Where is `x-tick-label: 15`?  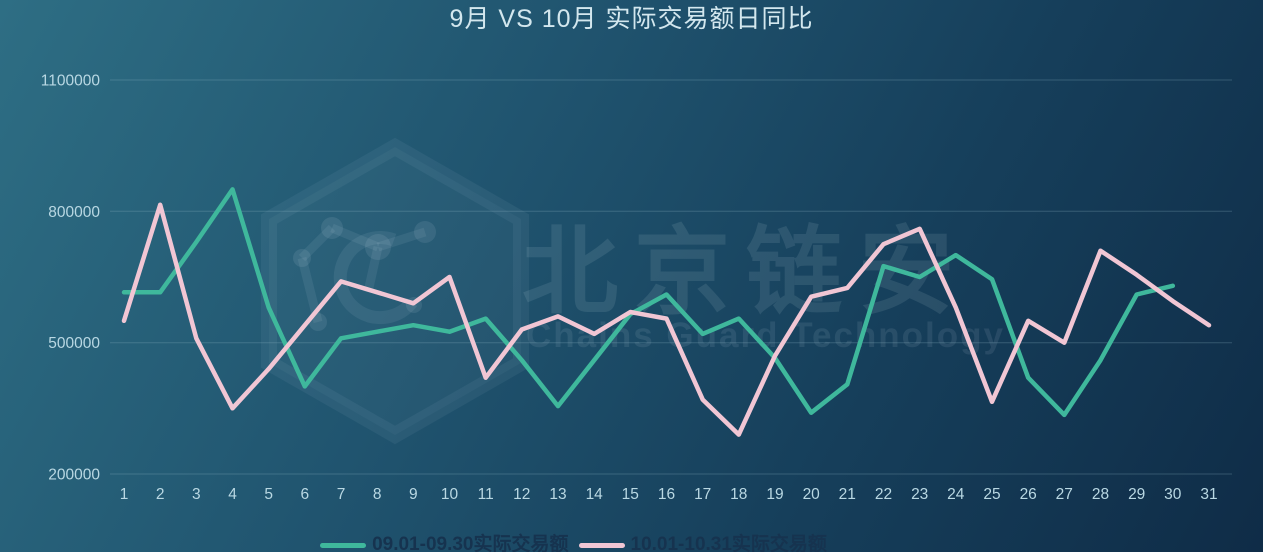
x-tick-label: 15 is located at coordinates (630, 494).